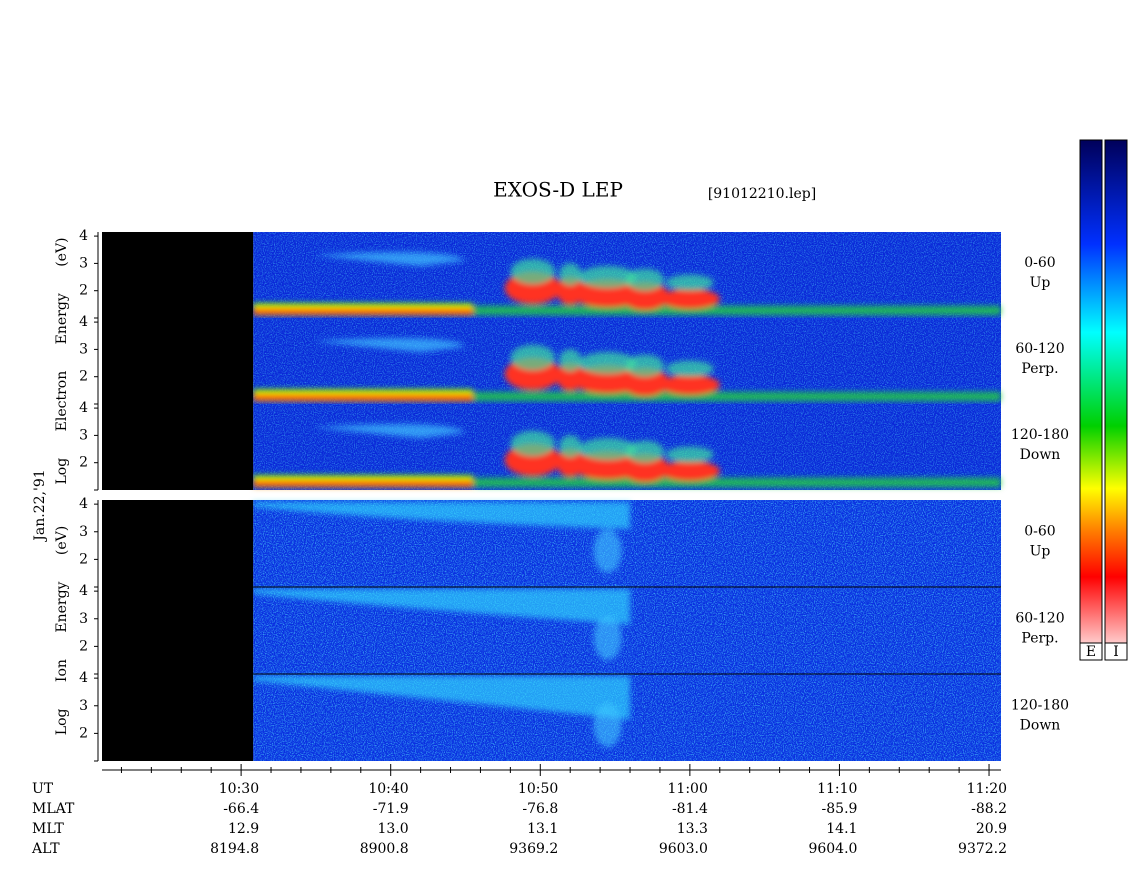  I want to click on ephemeris-value: 8194.8, so click(234, 849).